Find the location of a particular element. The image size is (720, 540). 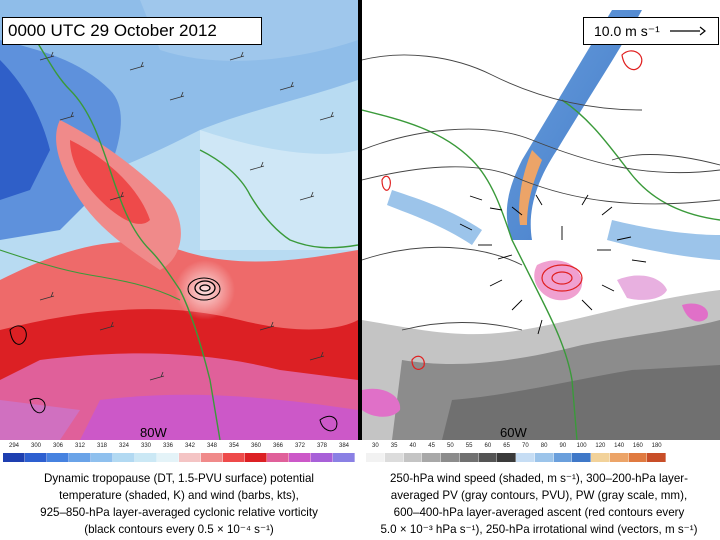

colorbar-tick: 40 is located at coordinates (413, 446).